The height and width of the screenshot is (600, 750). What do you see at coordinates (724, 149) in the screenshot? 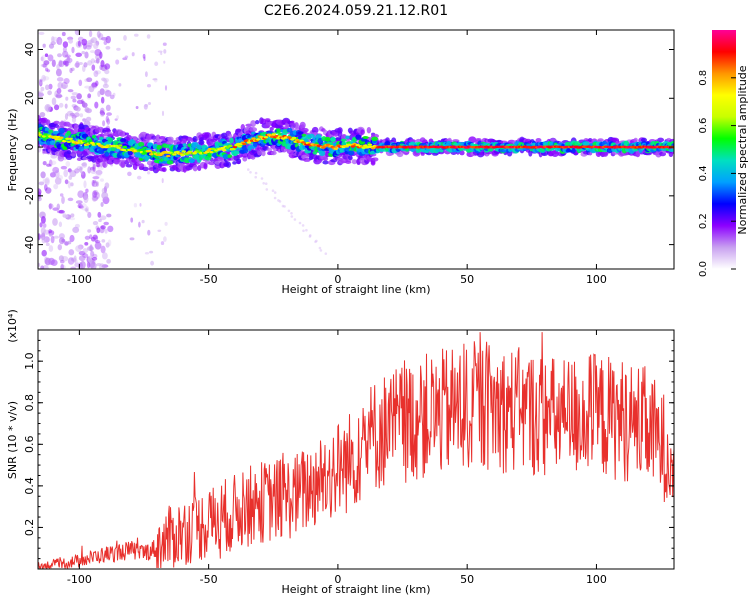
I see `colorbar-gradient` at bounding box center [724, 149].